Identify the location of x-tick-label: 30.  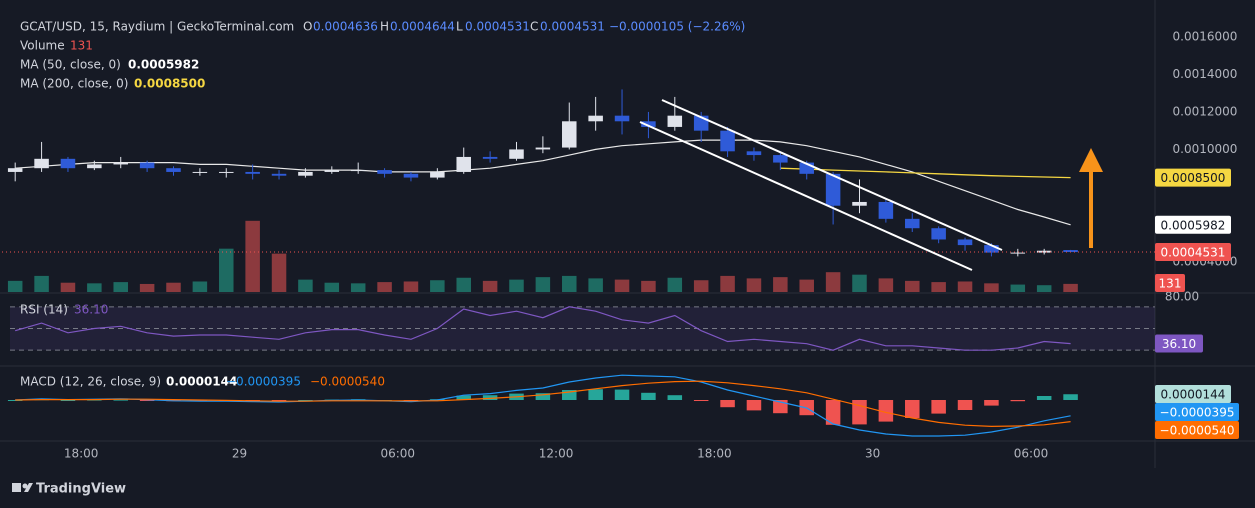
(872, 454).